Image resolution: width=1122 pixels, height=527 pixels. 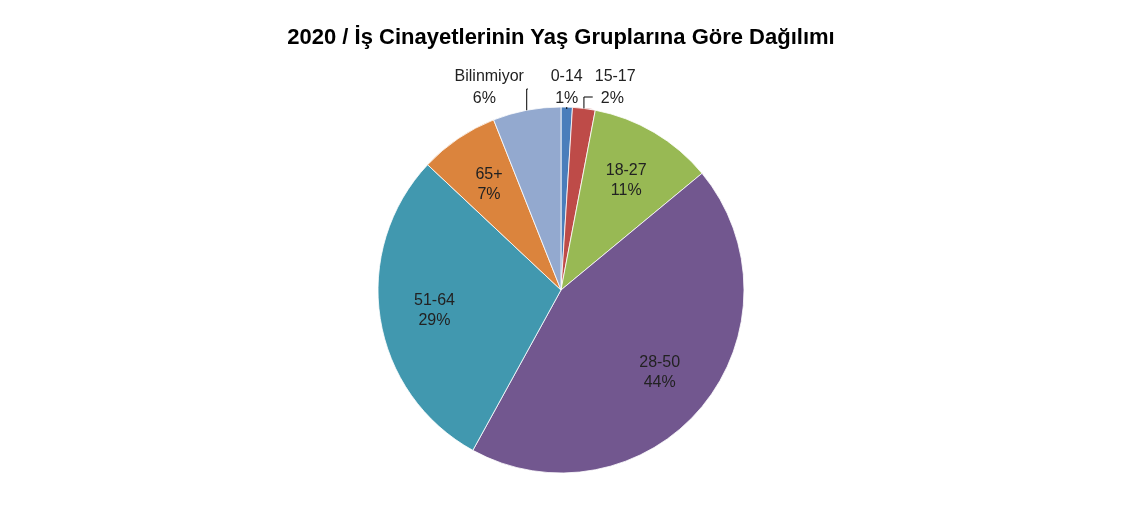 What do you see at coordinates (435, 300) in the screenshot?
I see `slice-label: 51-64` at bounding box center [435, 300].